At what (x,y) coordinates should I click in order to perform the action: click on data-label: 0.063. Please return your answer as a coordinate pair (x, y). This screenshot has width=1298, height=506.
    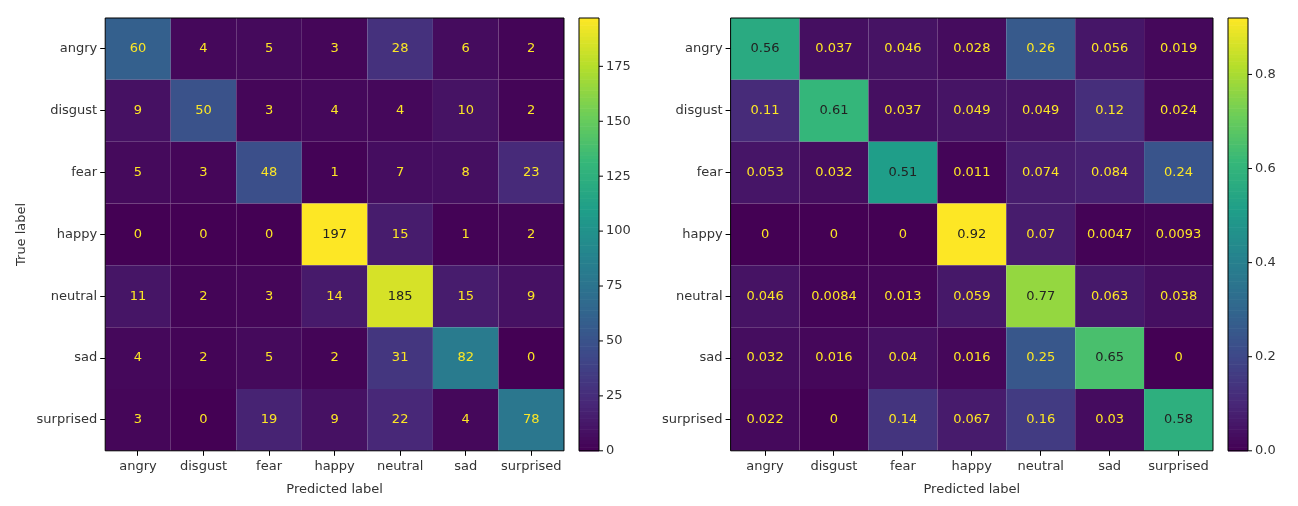
    Looking at the image, I should click on (1110, 295).